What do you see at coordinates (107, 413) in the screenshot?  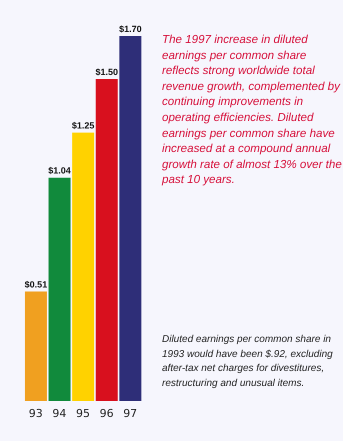 I see `x-tick-label: 96` at bounding box center [107, 413].